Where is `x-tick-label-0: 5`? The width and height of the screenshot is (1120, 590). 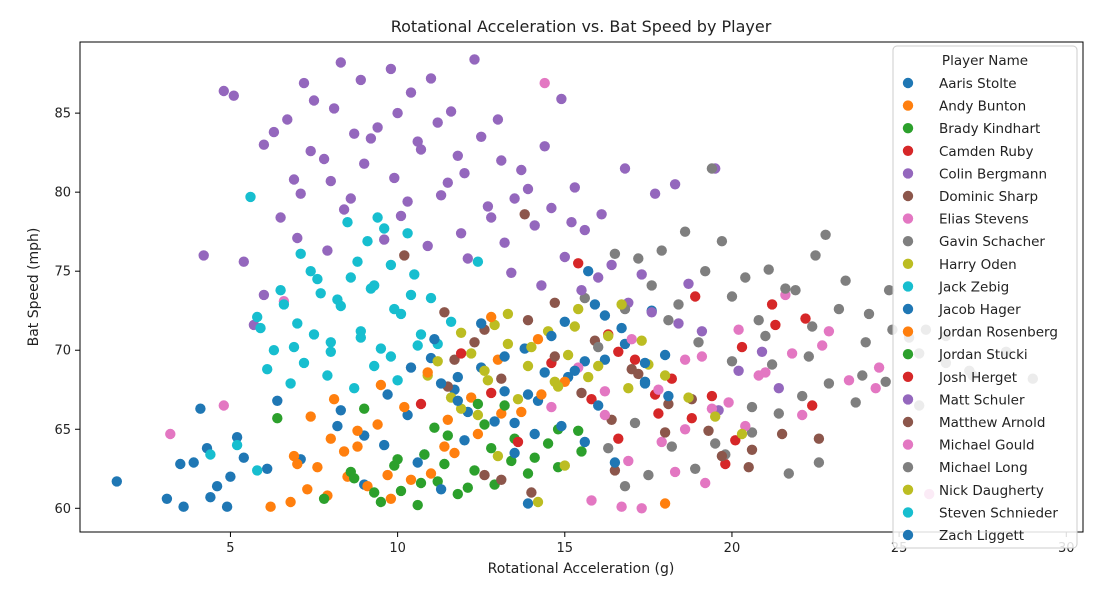
x-tick-label-0: 5 is located at coordinates (230, 548).